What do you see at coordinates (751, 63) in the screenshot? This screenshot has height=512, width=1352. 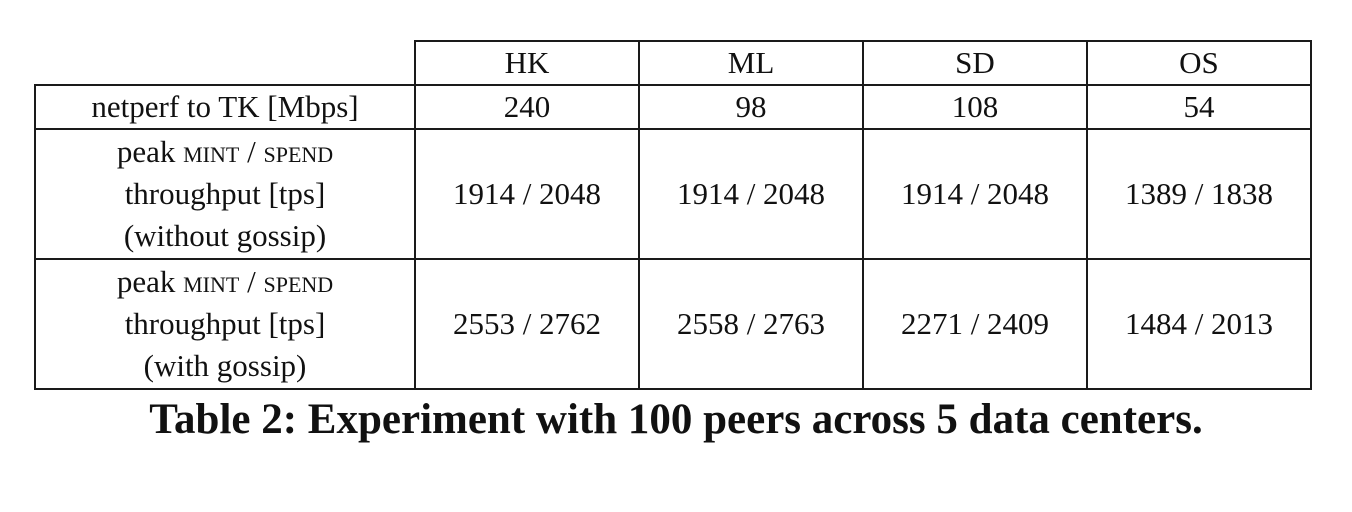 I see `column-header-ml: ML` at bounding box center [751, 63].